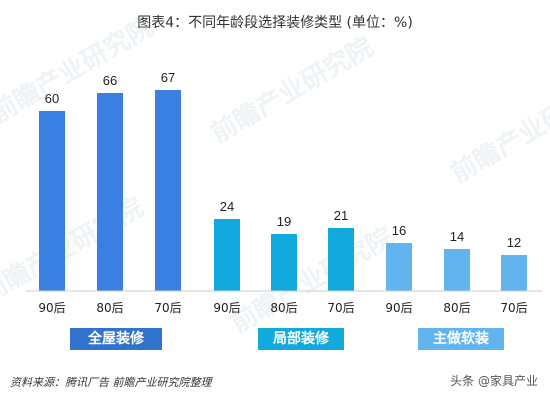  What do you see at coordinates (284, 221) in the screenshot?
I see `bar-value-label: 19` at bounding box center [284, 221].